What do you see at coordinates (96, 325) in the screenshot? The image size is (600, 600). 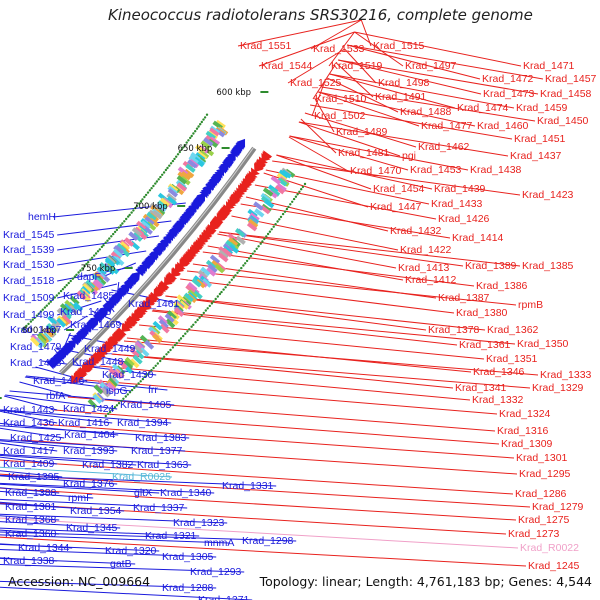 I see `minus-strand-gene-label: Krad_1469` at bounding box center [96, 325].